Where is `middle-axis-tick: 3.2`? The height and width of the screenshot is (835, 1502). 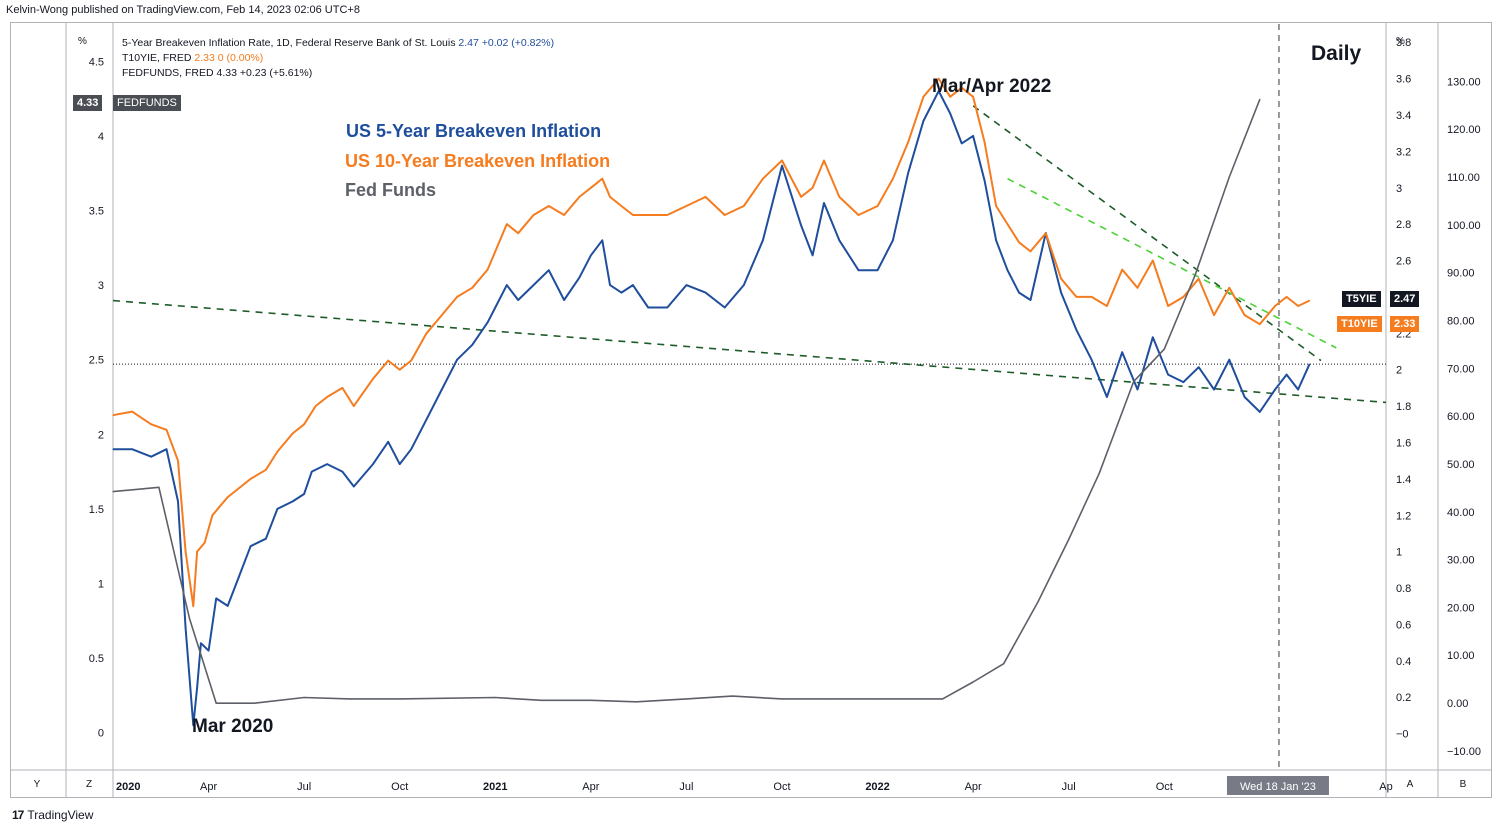 middle-axis-tick: 3.2 is located at coordinates (1403, 152).